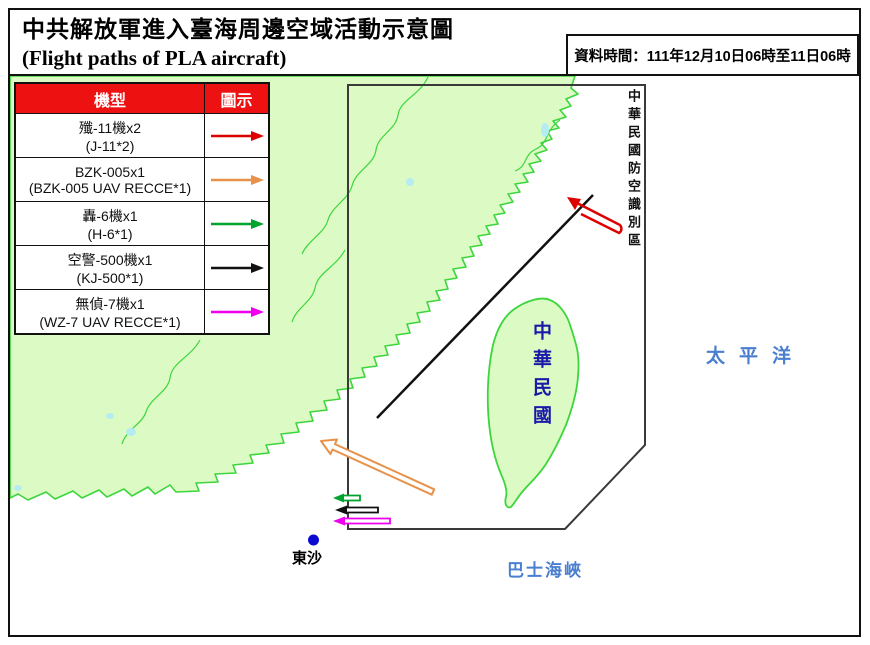  I want to click on h6-arrowhead, so click(338, 498).